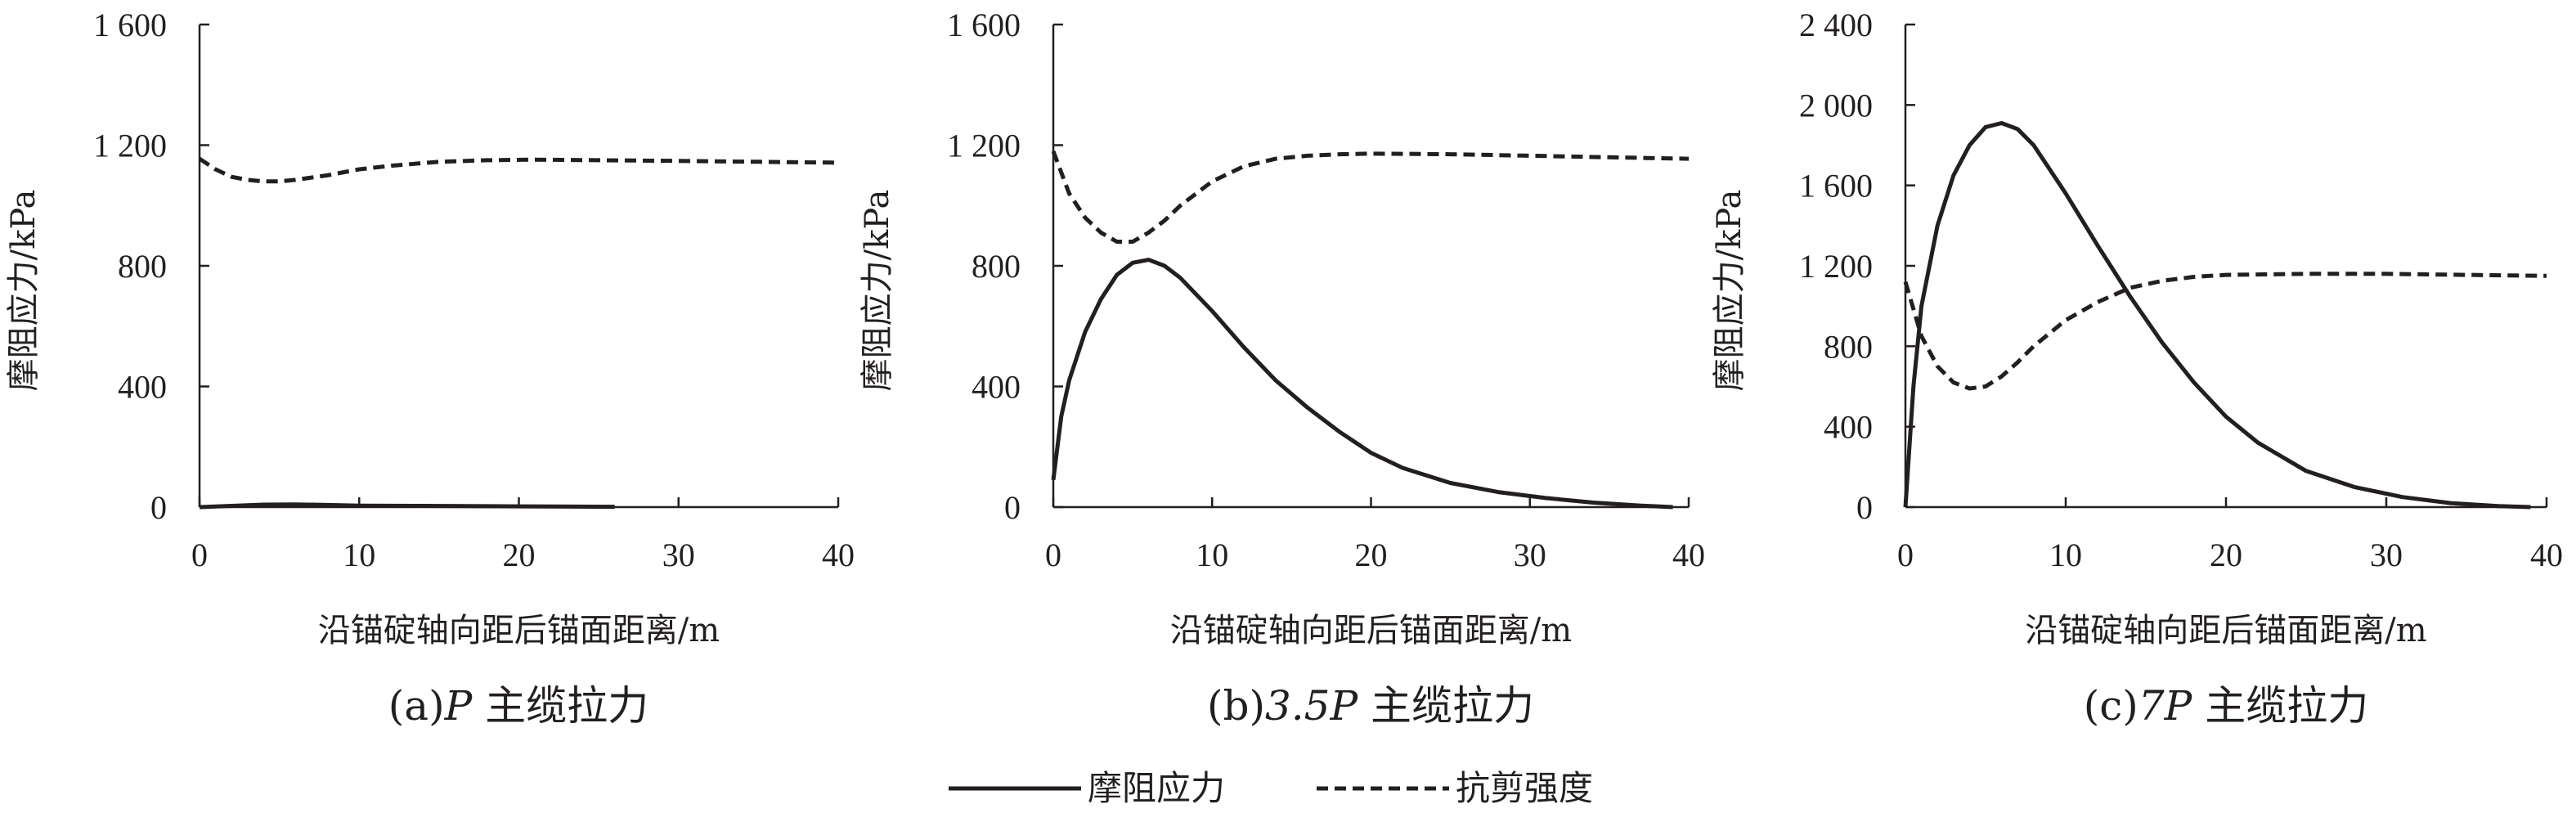 Image resolution: width=2576 pixels, height=813 pixels. Describe the element at coordinates (1236, 706) in the screenshot. I see `caption-prefix: (b)` at that location.